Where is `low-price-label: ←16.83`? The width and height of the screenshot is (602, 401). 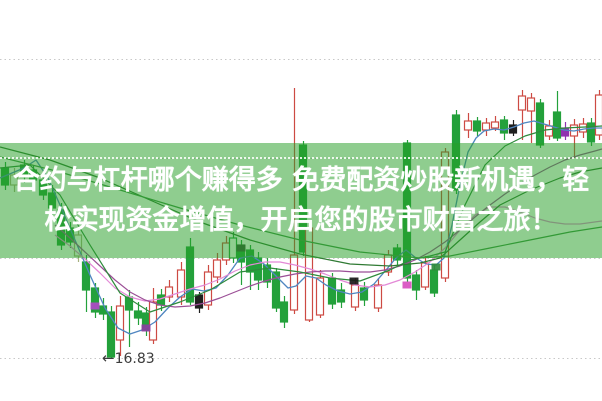 low-price-label: ←16.83 is located at coordinates (128, 358).